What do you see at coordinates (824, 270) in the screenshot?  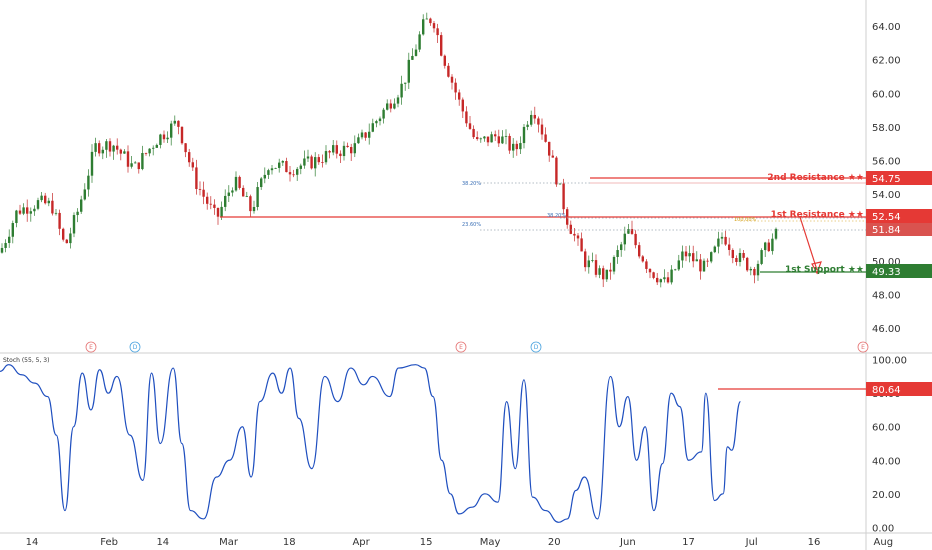 I see `first-support-label: 1st Support ★★` at bounding box center [824, 270].